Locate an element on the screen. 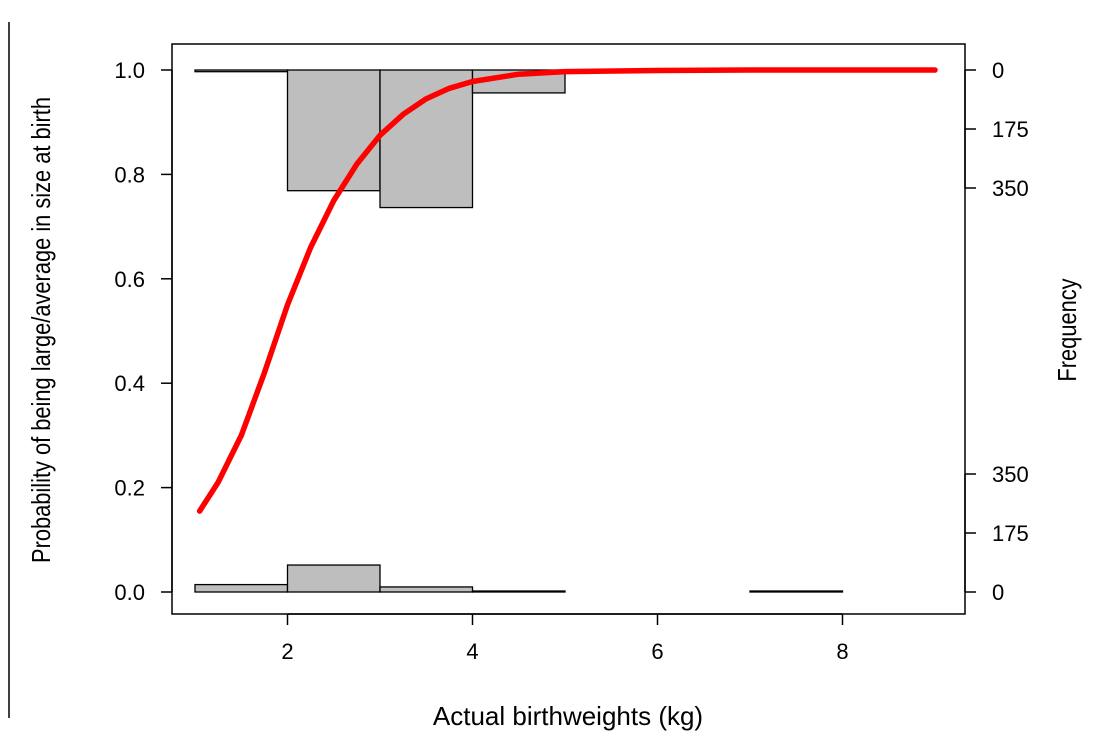 Image resolution: width=1114 pixels, height=736 pixels. histogram-top is located at coordinates (426, 139).